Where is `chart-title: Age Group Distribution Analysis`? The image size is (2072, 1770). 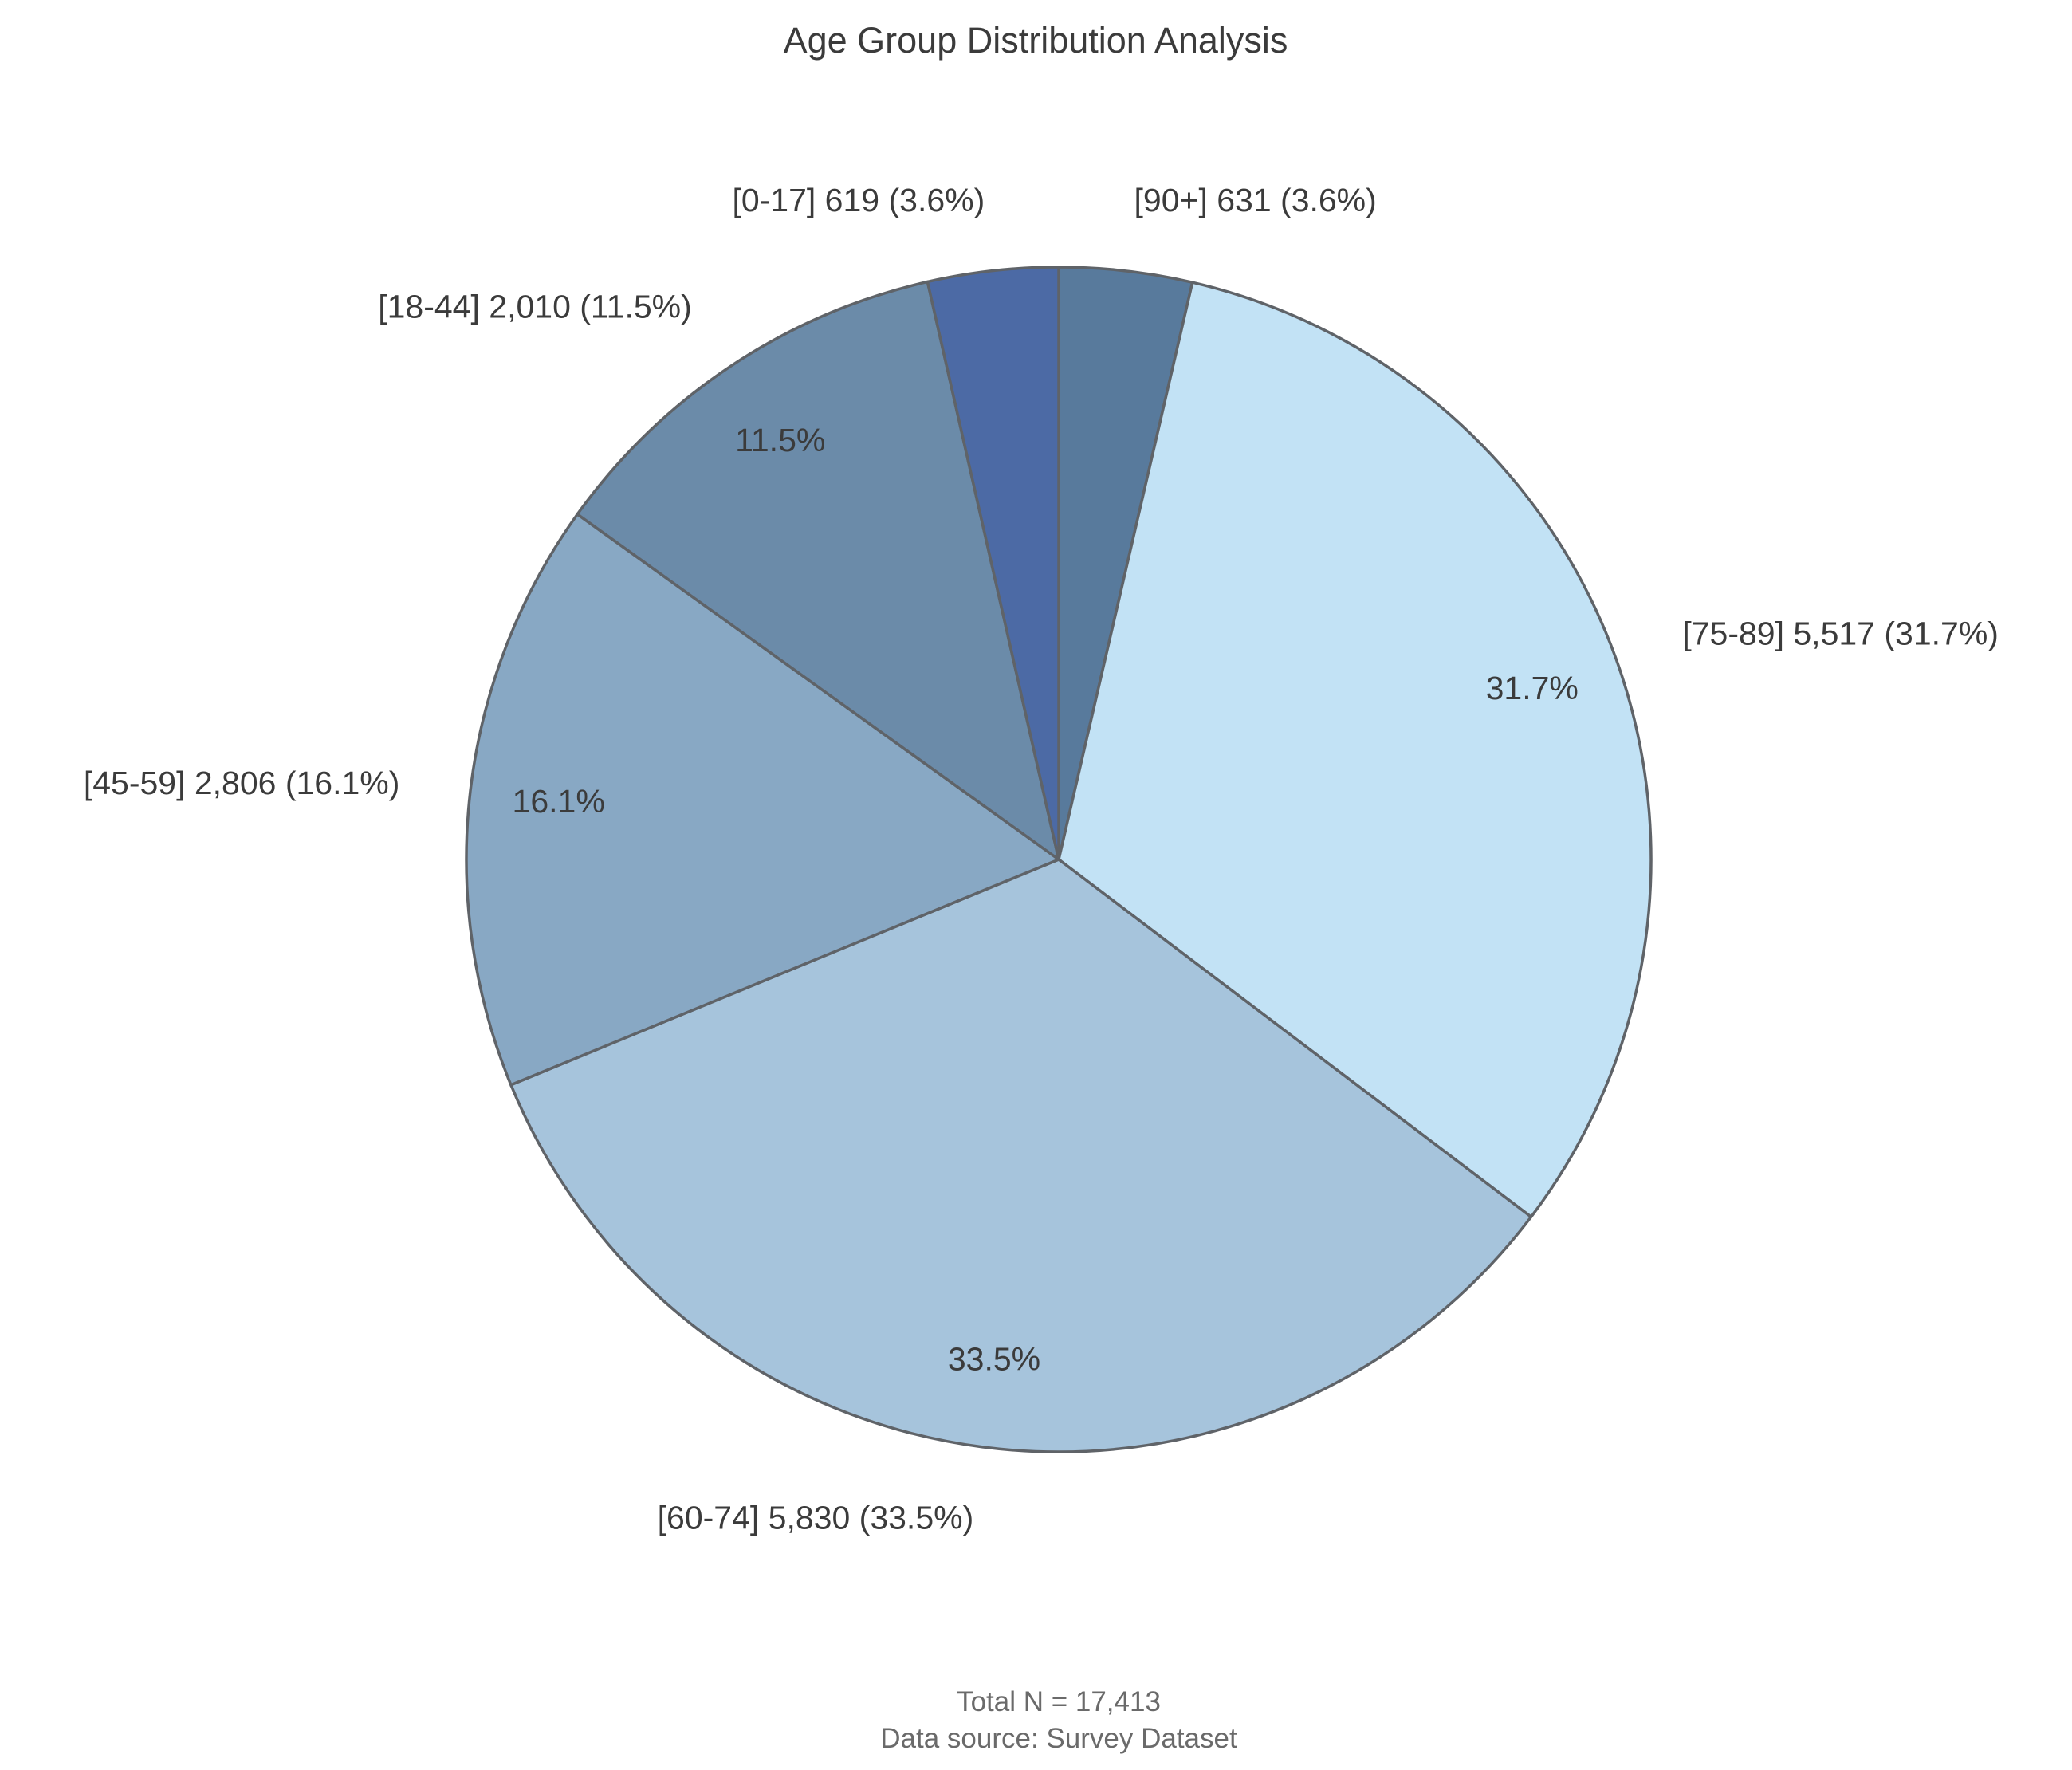
chart-title: Age Group Distribution Analysis is located at coordinates (1036, 40).